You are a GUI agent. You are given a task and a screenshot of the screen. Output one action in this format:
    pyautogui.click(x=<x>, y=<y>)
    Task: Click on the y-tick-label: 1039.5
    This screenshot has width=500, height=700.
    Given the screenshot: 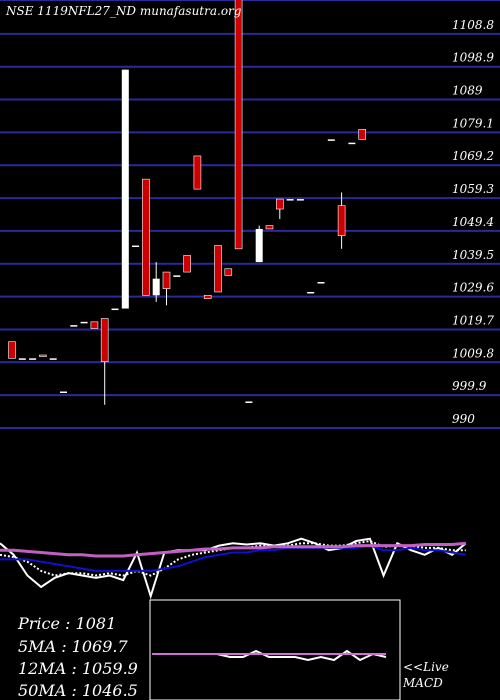 What is the action you would take?
    pyautogui.click(x=473, y=255)
    